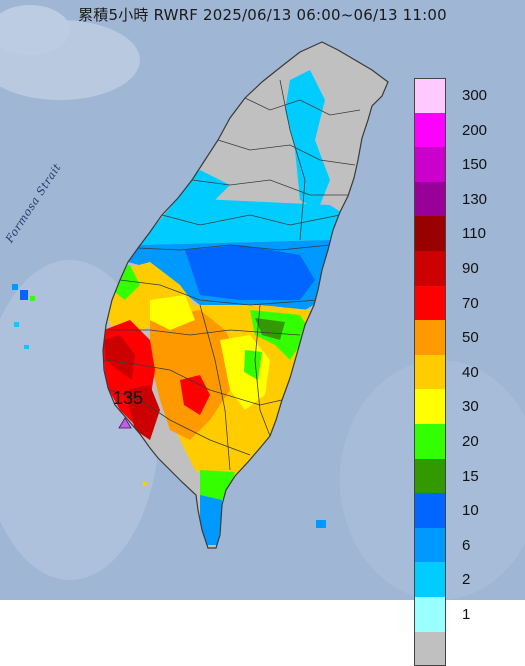 Image resolution: width=525 pixels, height=666 pixels. Describe the element at coordinates (128, 398) in the screenshot. I see `max-rainfall-value: 135` at that location.